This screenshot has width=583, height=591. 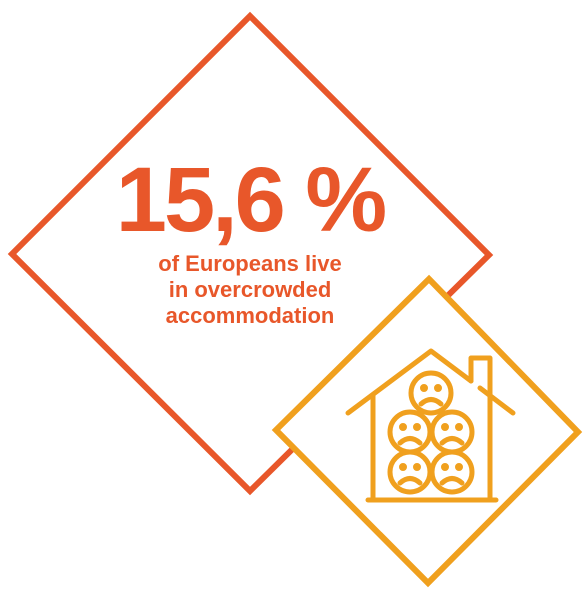 What do you see at coordinates (250, 263) in the screenshot?
I see `stat-caption-line-1: of Europeans live` at bounding box center [250, 263].